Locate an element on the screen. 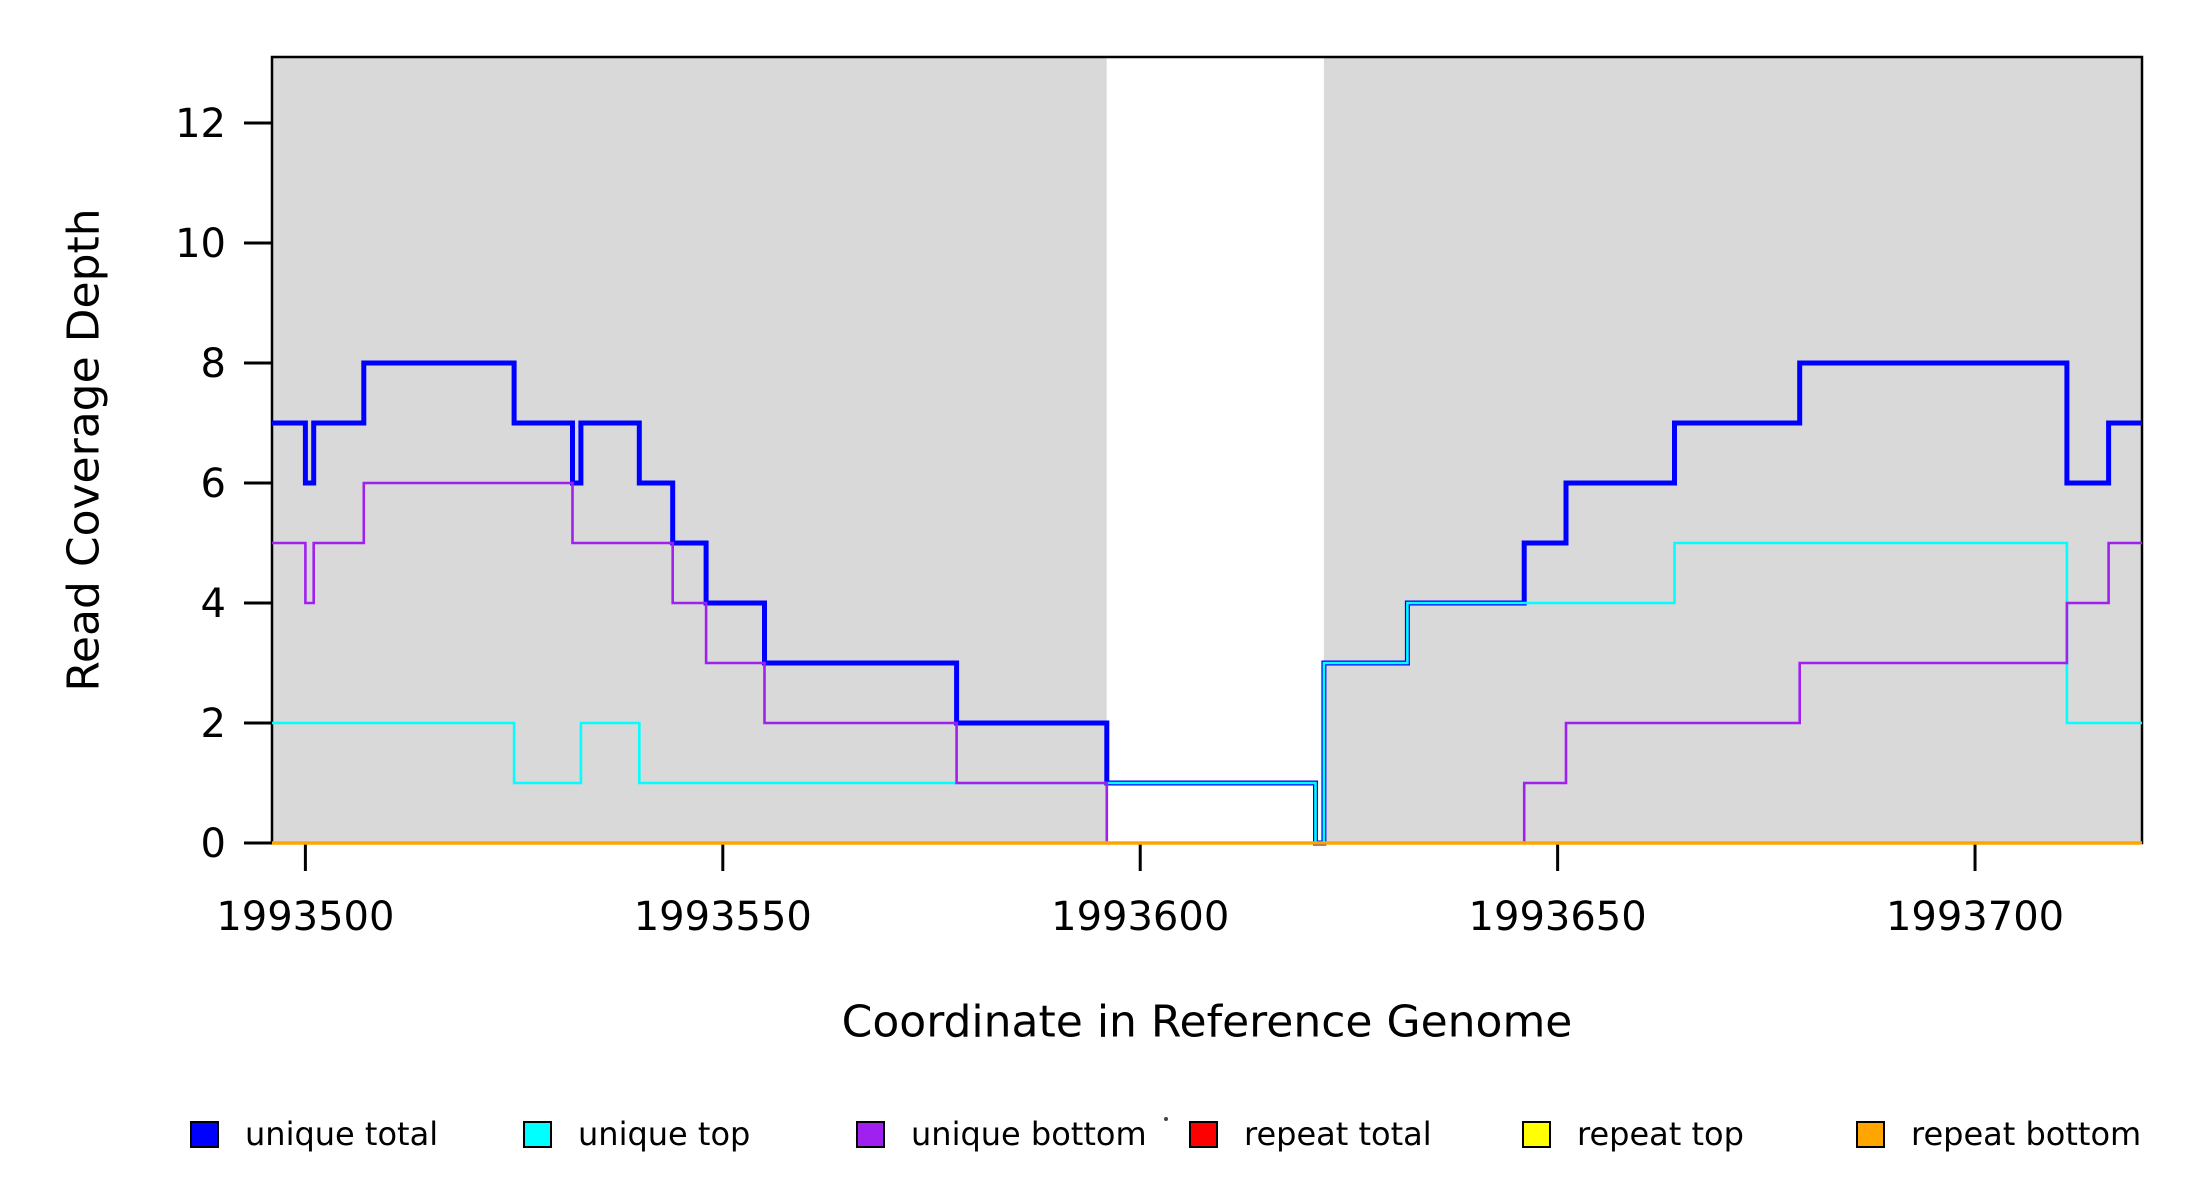  y-axis-title: Read Coverage Depth is located at coordinates (84, 450).